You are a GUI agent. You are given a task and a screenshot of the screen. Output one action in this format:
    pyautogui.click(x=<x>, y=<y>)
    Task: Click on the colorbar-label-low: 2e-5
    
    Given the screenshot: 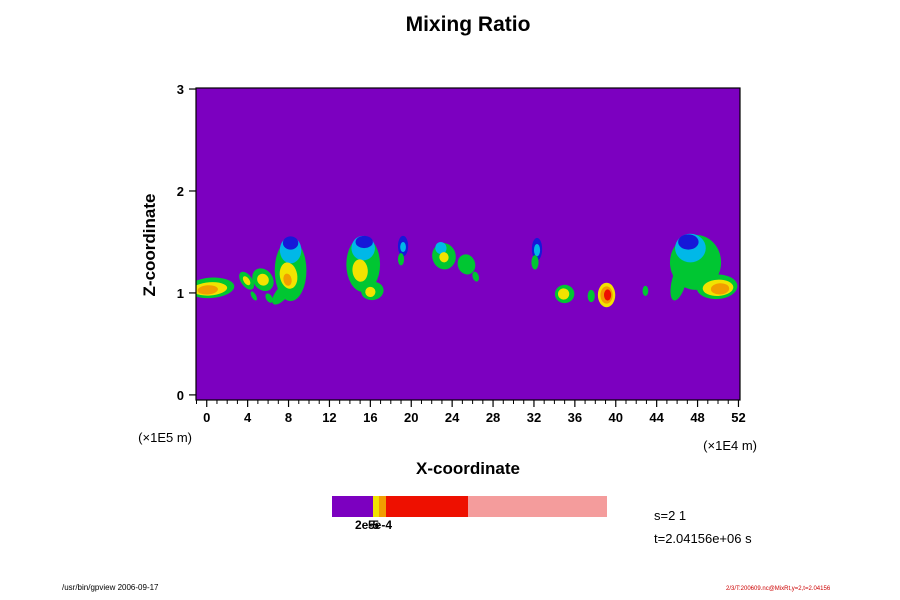 What is the action you would take?
    pyautogui.click(x=367, y=525)
    